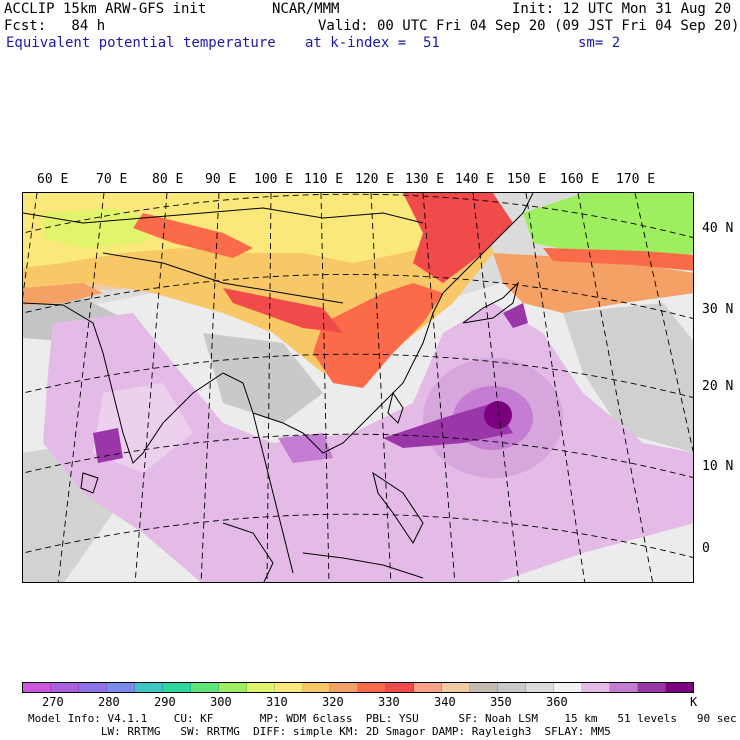 The width and height of the screenshot is (740, 740). I want to click on typhoon-core, so click(498, 415).